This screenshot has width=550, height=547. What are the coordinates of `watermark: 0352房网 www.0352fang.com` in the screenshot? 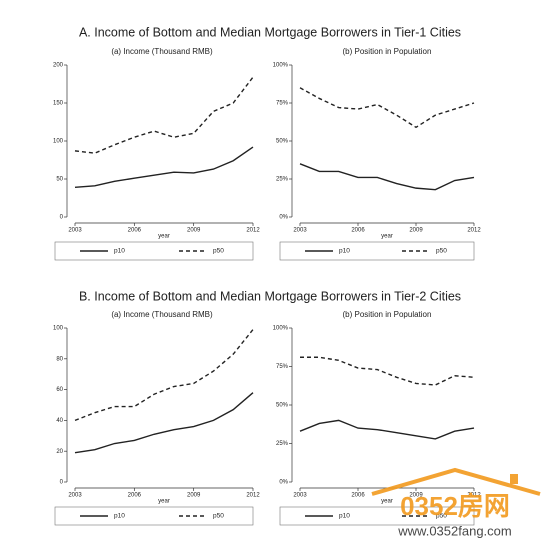 It's located at (456, 502).